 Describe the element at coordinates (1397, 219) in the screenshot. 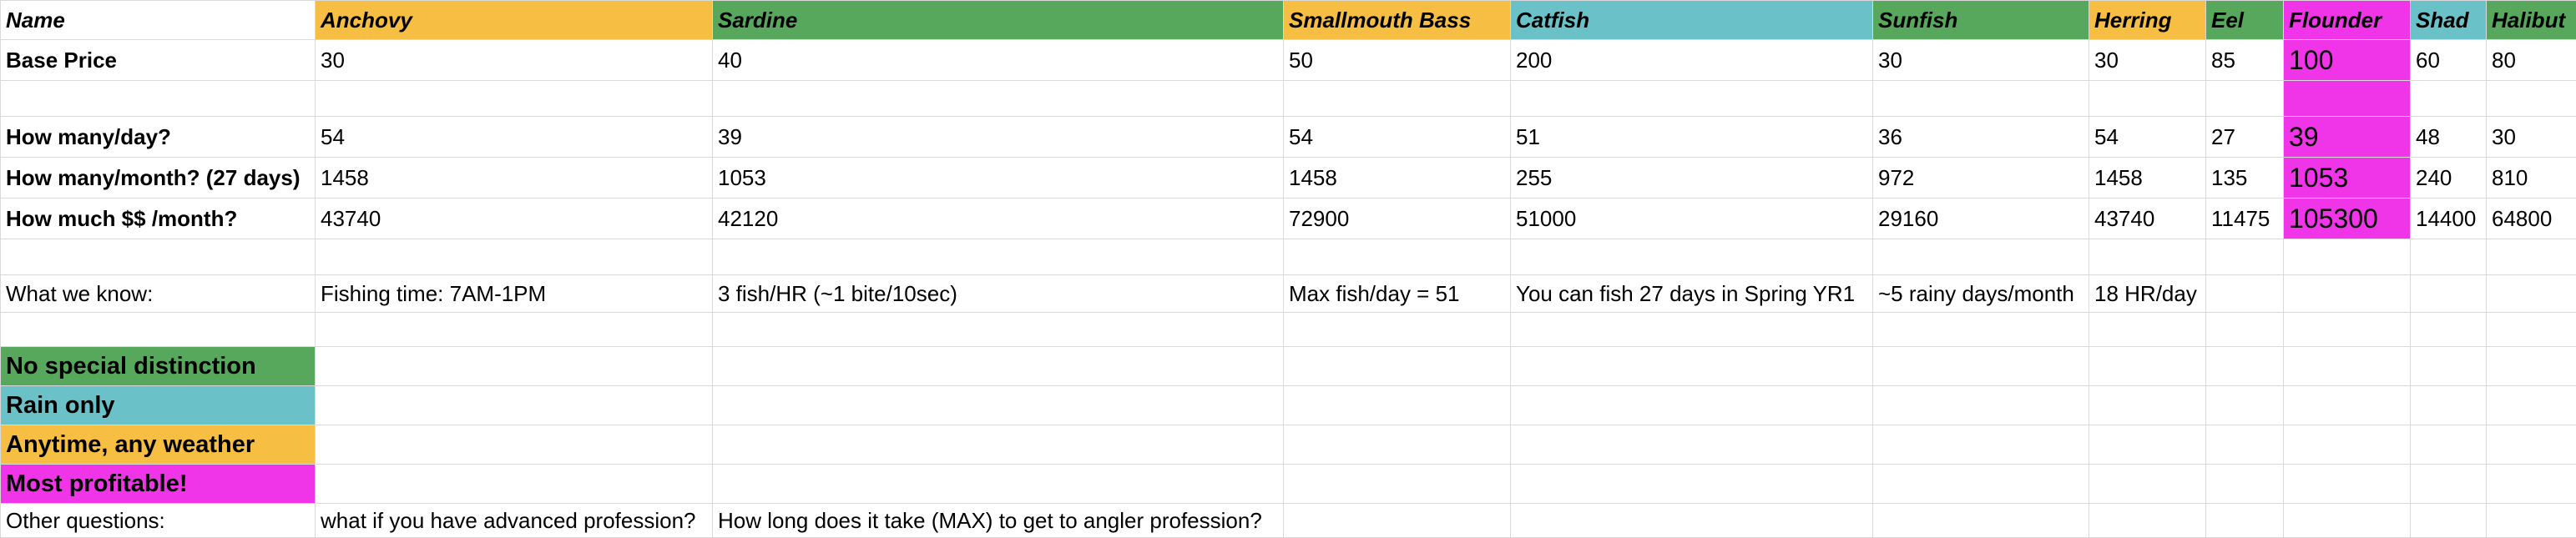

I see `cell: 72900` at that location.